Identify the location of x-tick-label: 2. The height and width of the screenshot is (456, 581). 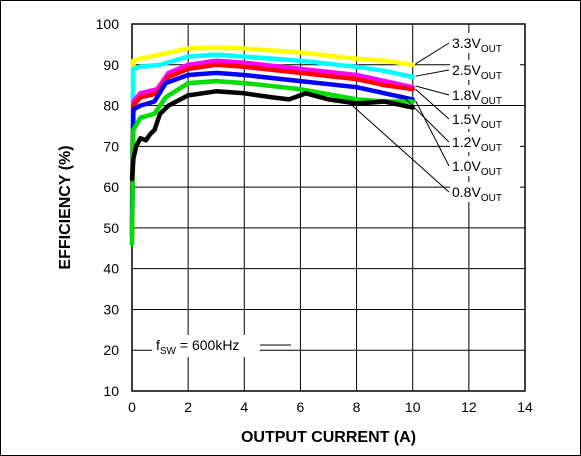
(188, 407).